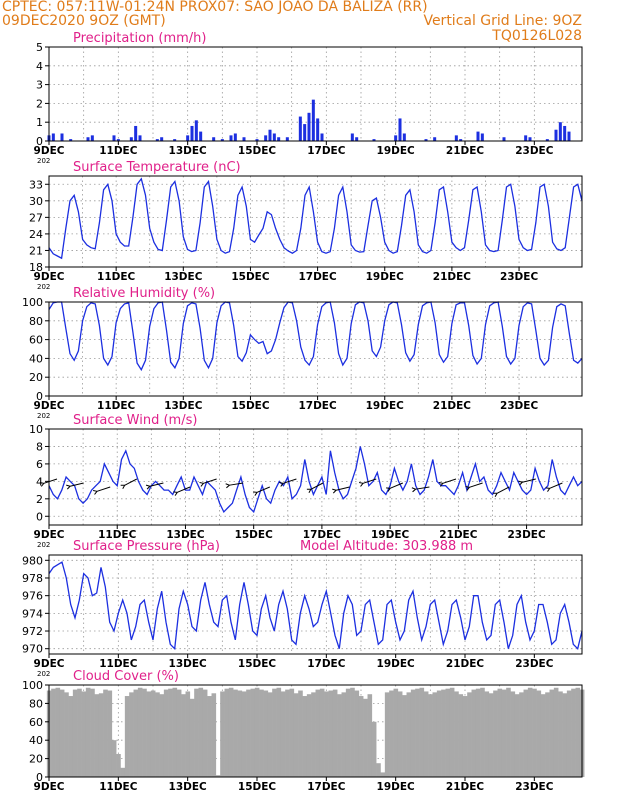 Image resolution: width=618 pixels, height=800 pixels. What do you see at coordinates (36, 217) in the screenshot?
I see `y-tick-label: 27` at bounding box center [36, 217].